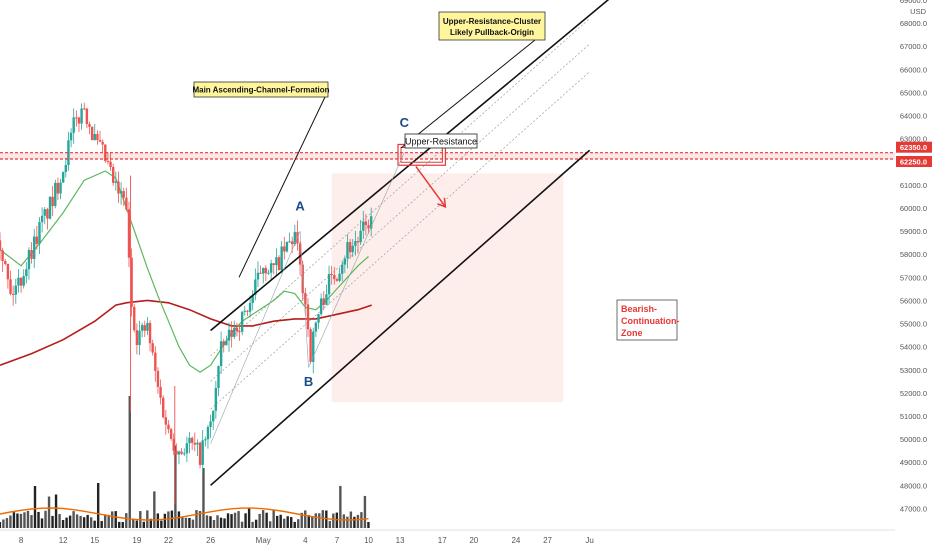 The width and height of the screenshot is (932, 555). I want to click on price-tick-label: 60000.0, so click(913, 208).